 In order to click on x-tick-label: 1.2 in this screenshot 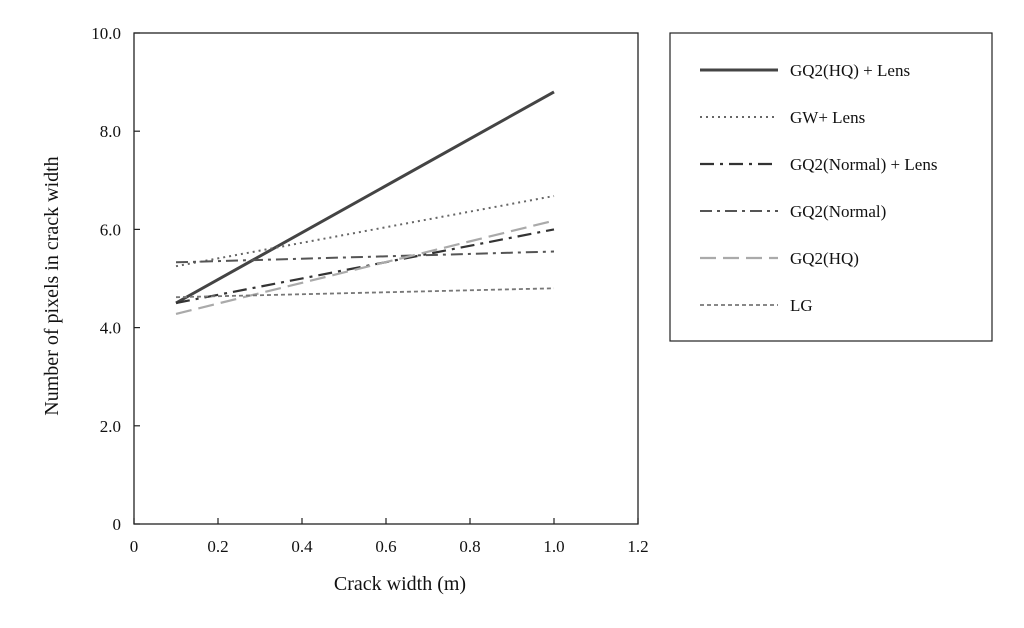, I will do `click(637, 546)`.